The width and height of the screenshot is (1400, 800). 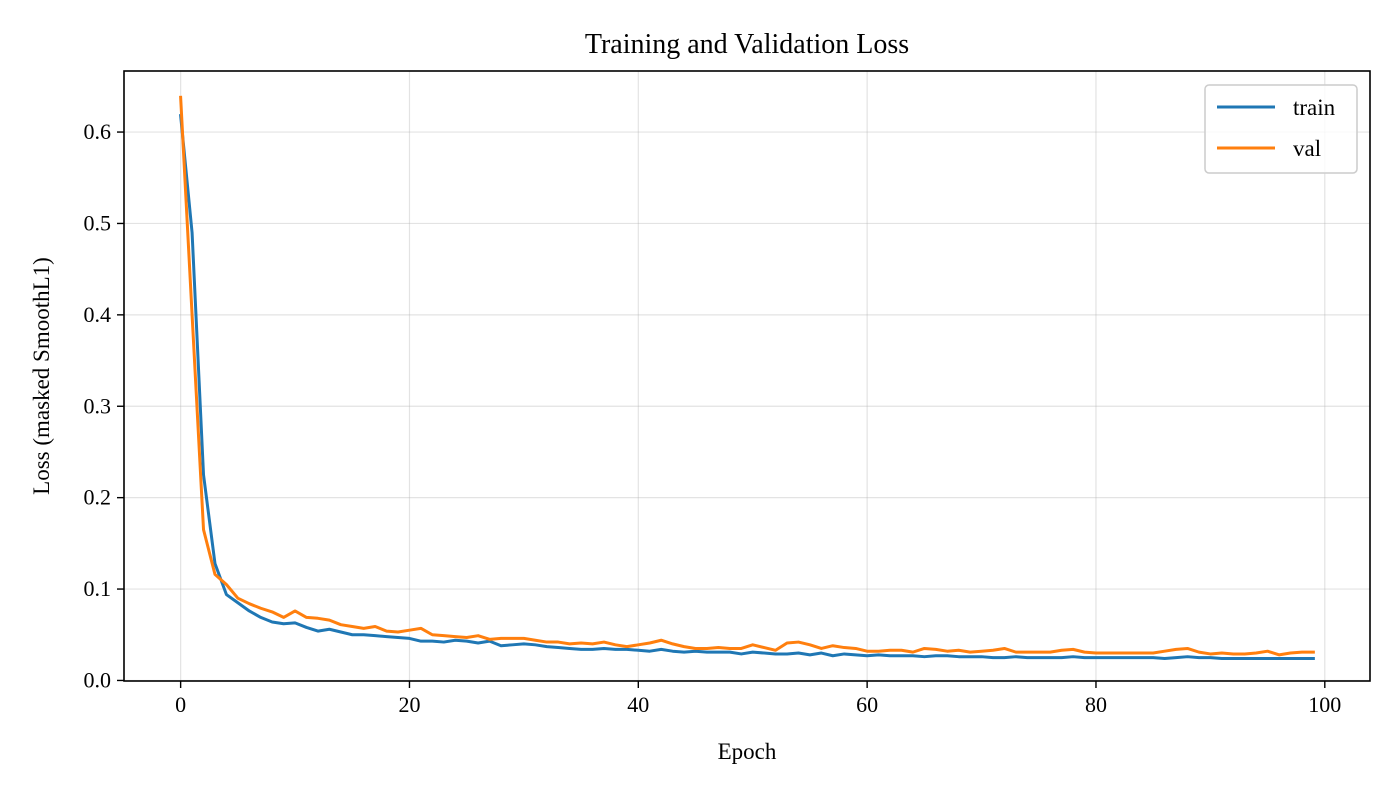 I want to click on y-tick: 0.4, so click(x=104, y=314).